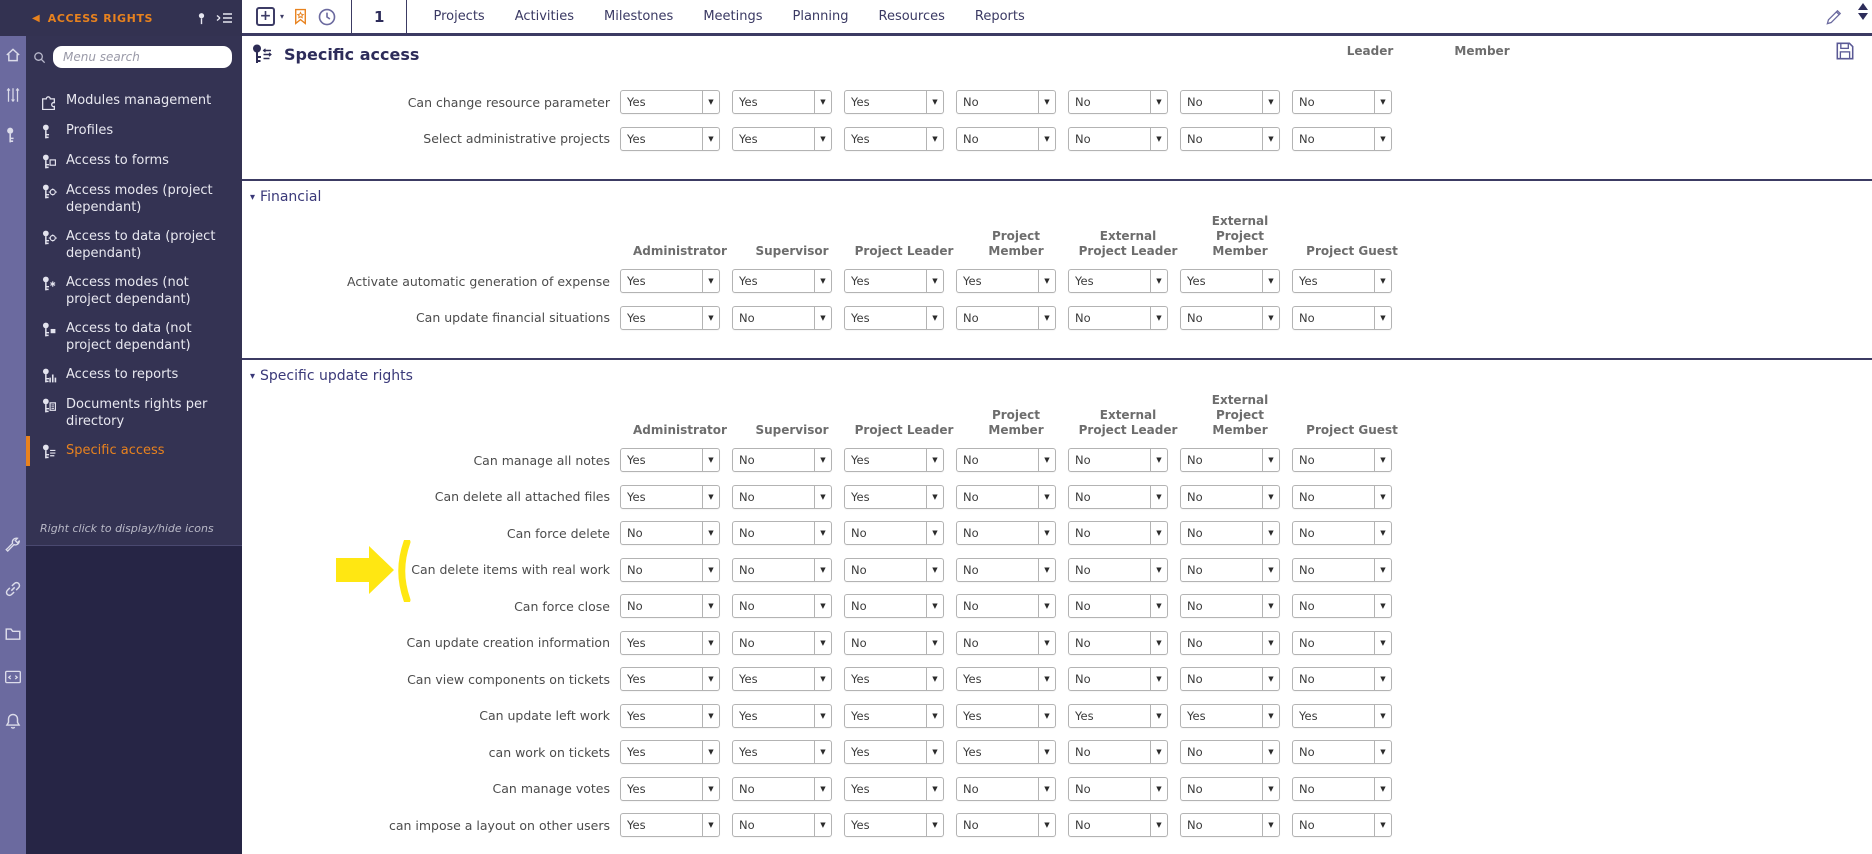  Describe the element at coordinates (1230, 102) in the screenshot. I see `select-can-change-resource-parameter-external-project-member: No ▼` at that location.